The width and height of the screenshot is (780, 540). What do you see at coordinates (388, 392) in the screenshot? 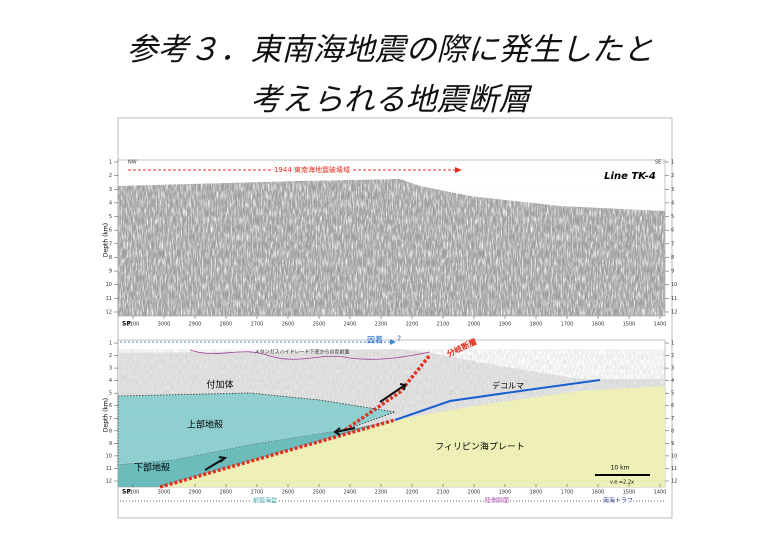
I see `splay-fault` at bounding box center [388, 392].